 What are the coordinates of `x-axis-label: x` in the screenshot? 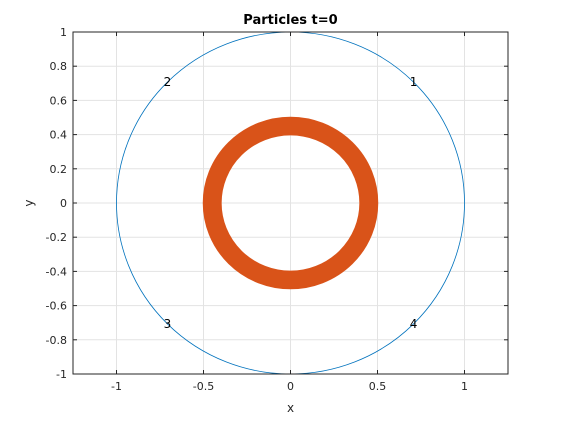 It's located at (290, 408).